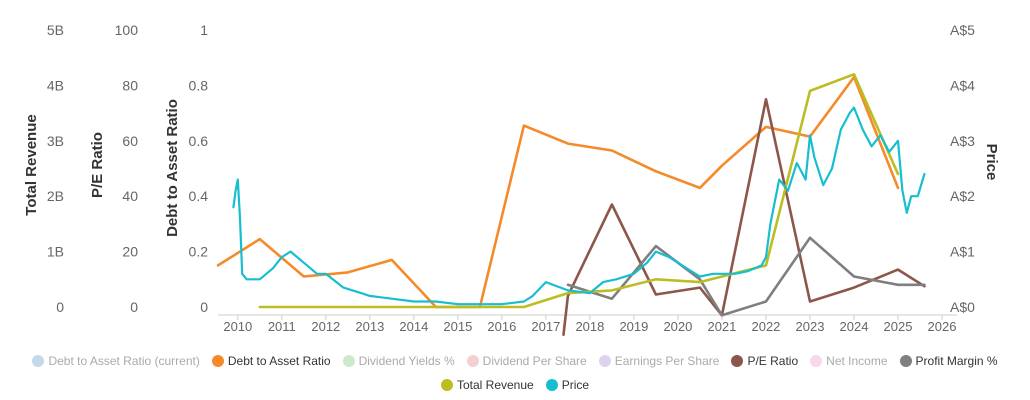  Describe the element at coordinates (991, 162) in the screenshot. I see `axis-title-price: Price` at that location.